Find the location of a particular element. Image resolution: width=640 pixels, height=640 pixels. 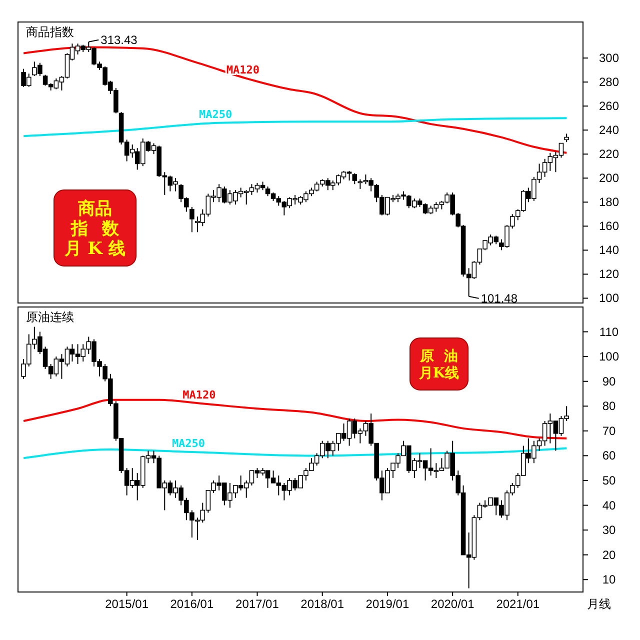

x-tick-label: 2015/01 is located at coordinates (127, 604).